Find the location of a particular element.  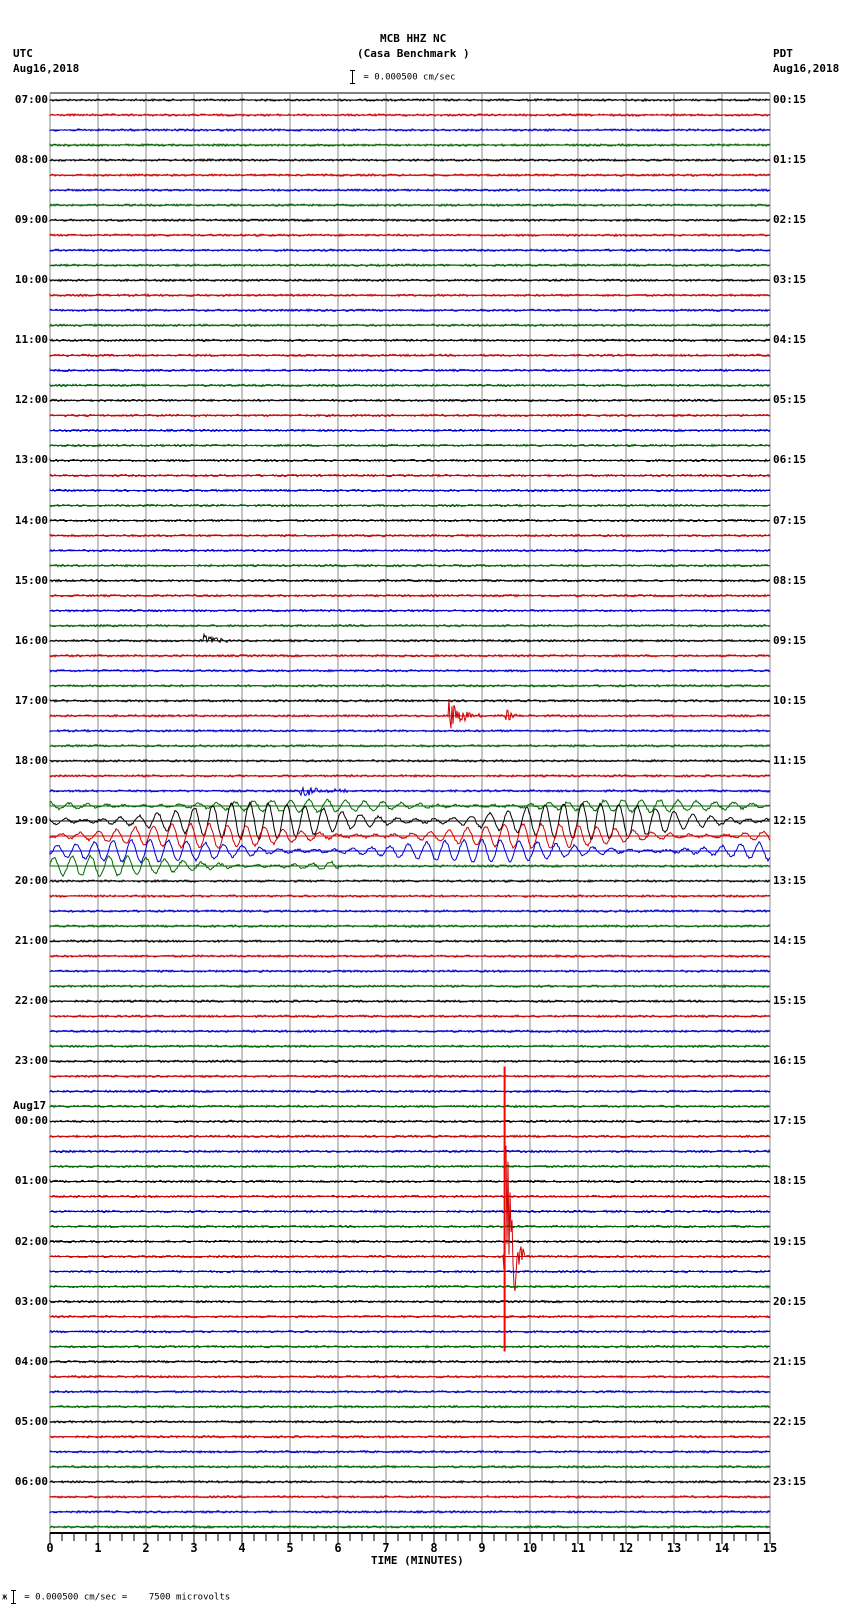

right-timezone: PDT is located at coordinates (783, 53).